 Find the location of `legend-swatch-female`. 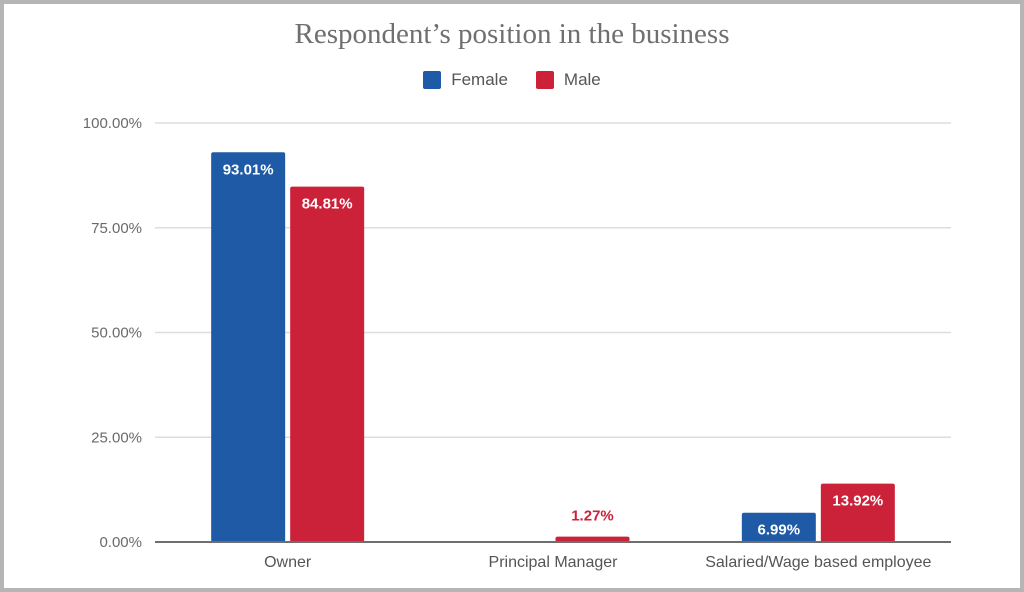

legend-swatch-female is located at coordinates (432, 80).